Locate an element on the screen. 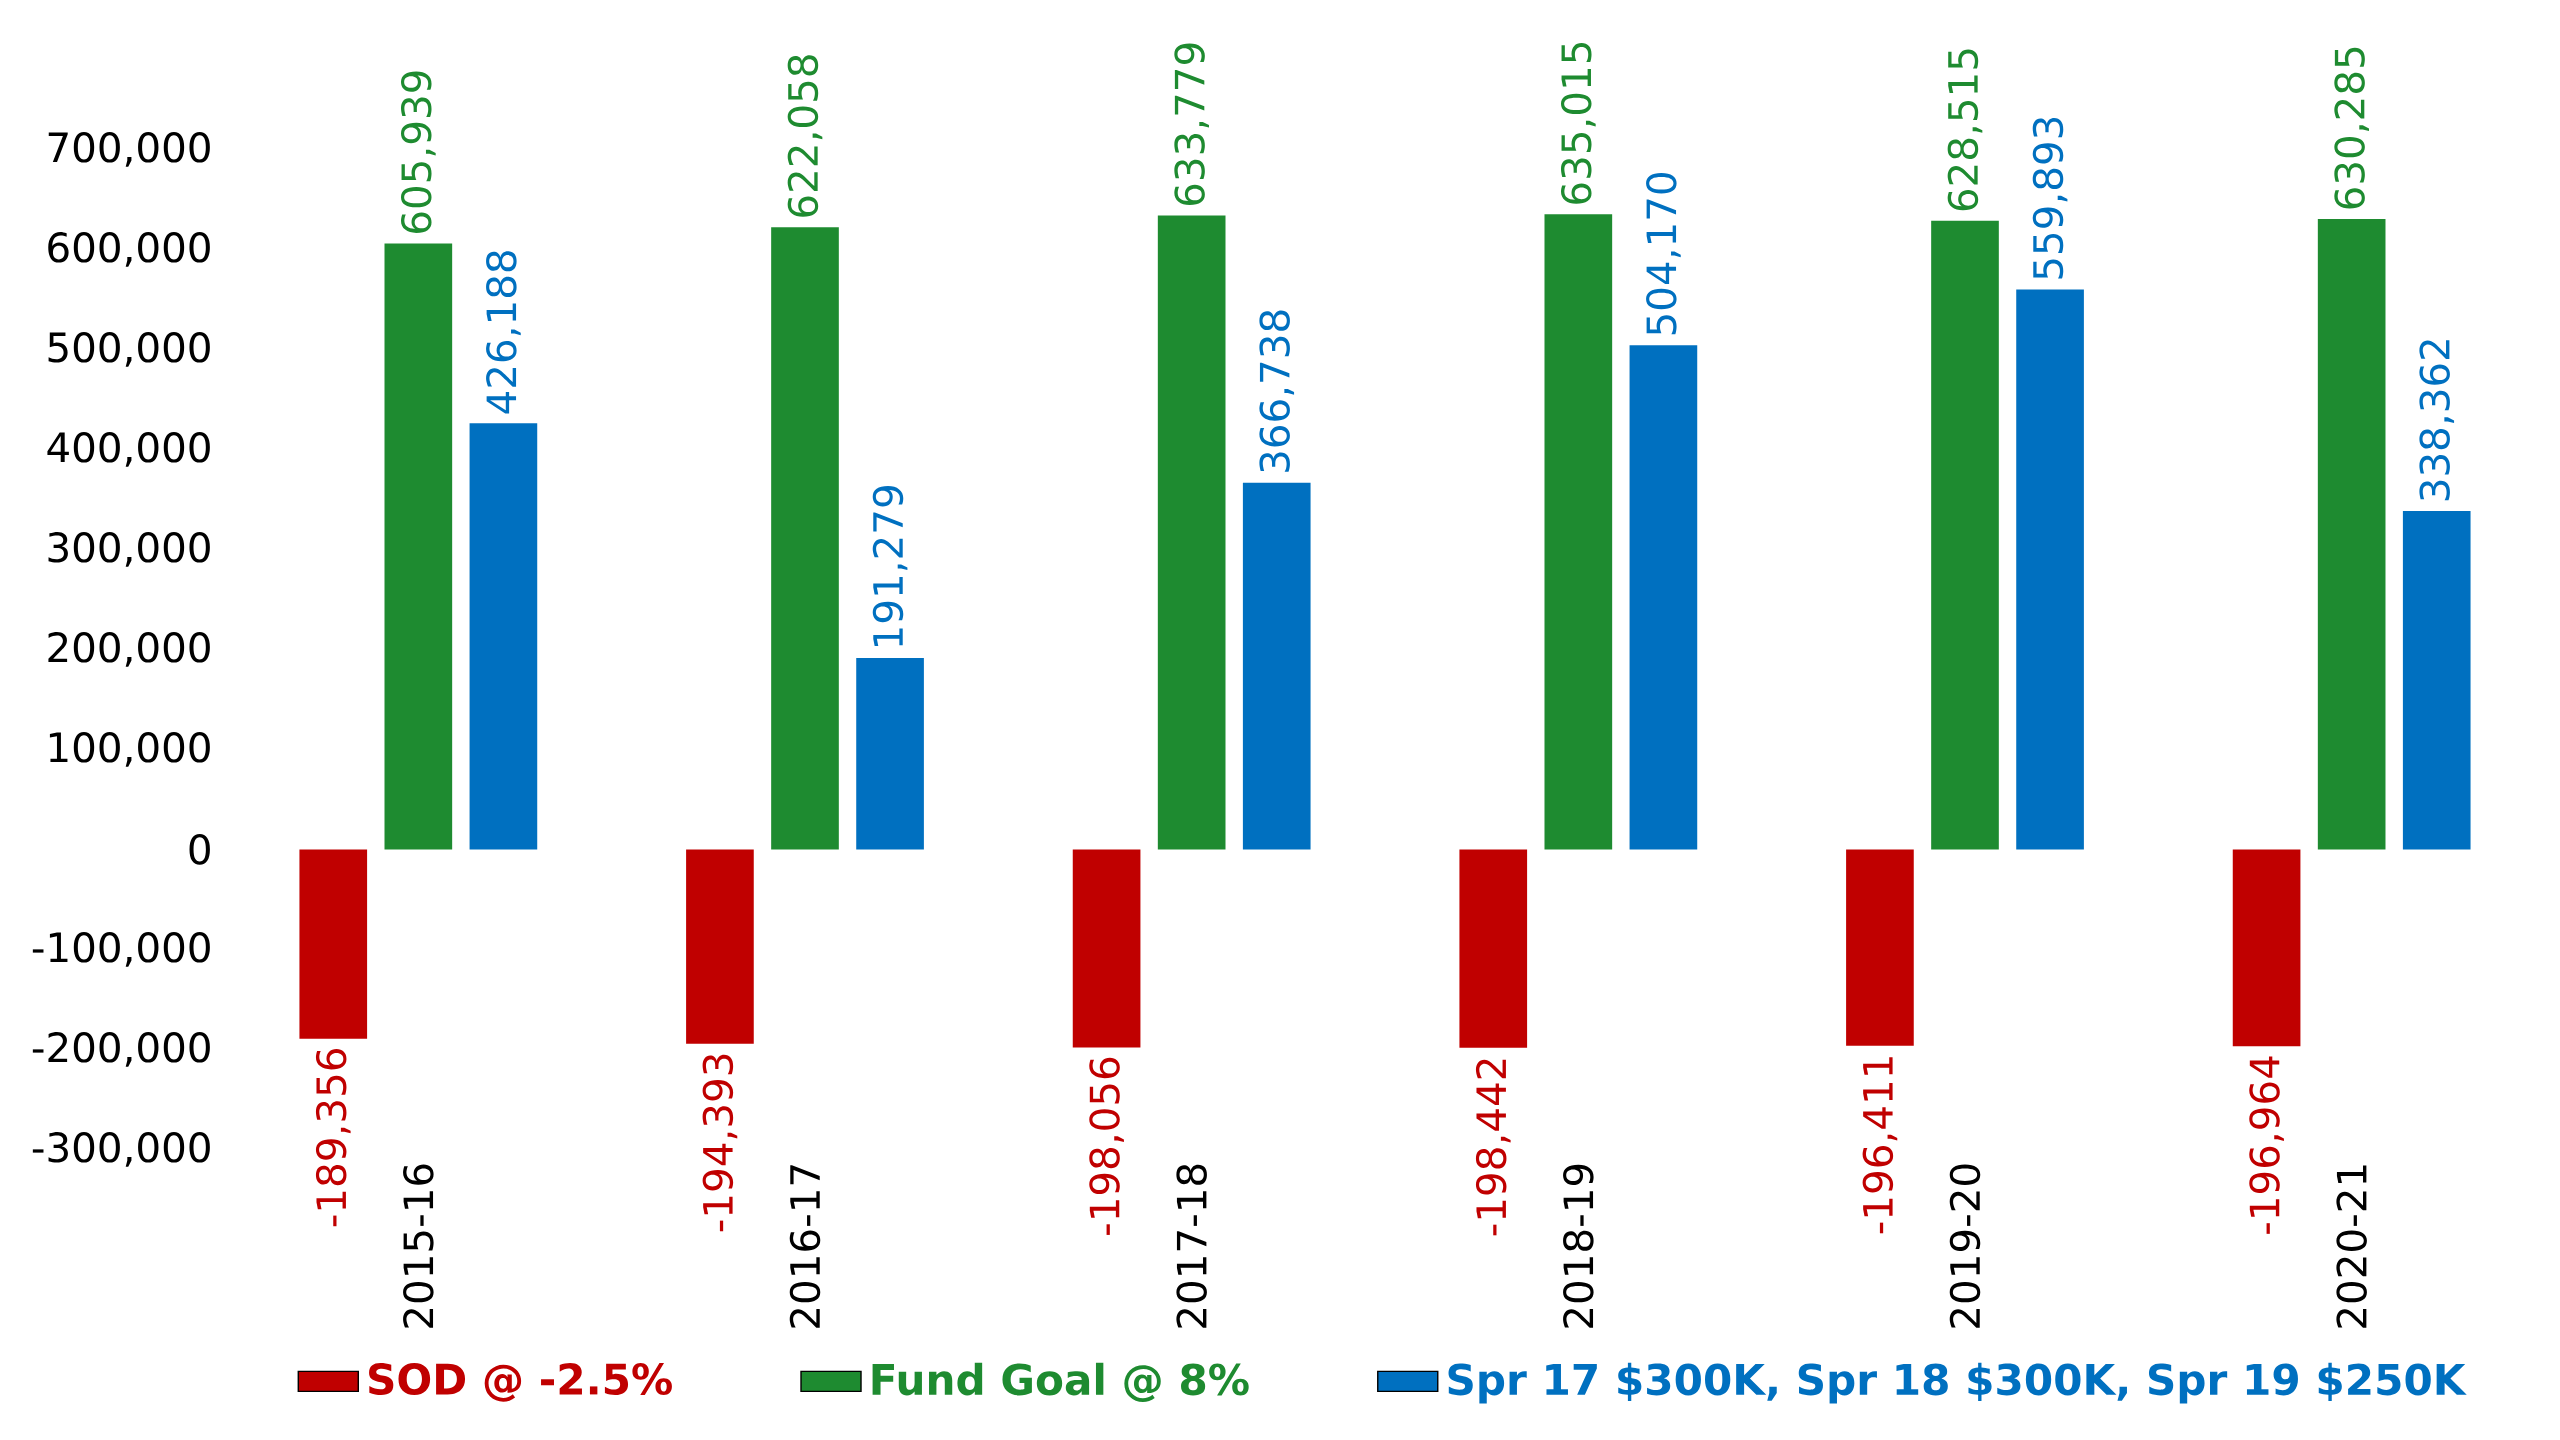 The height and width of the screenshot is (1440, 2560). legend-label: Fund Goal @ 8% is located at coordinates (1060, 1382).